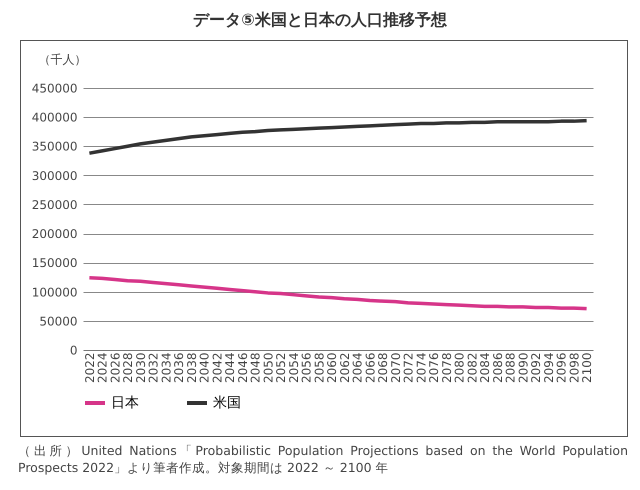  Describe the element at coordinates (205, 368) in the screenshot. I see `x-tick-label: 2040` at that location.